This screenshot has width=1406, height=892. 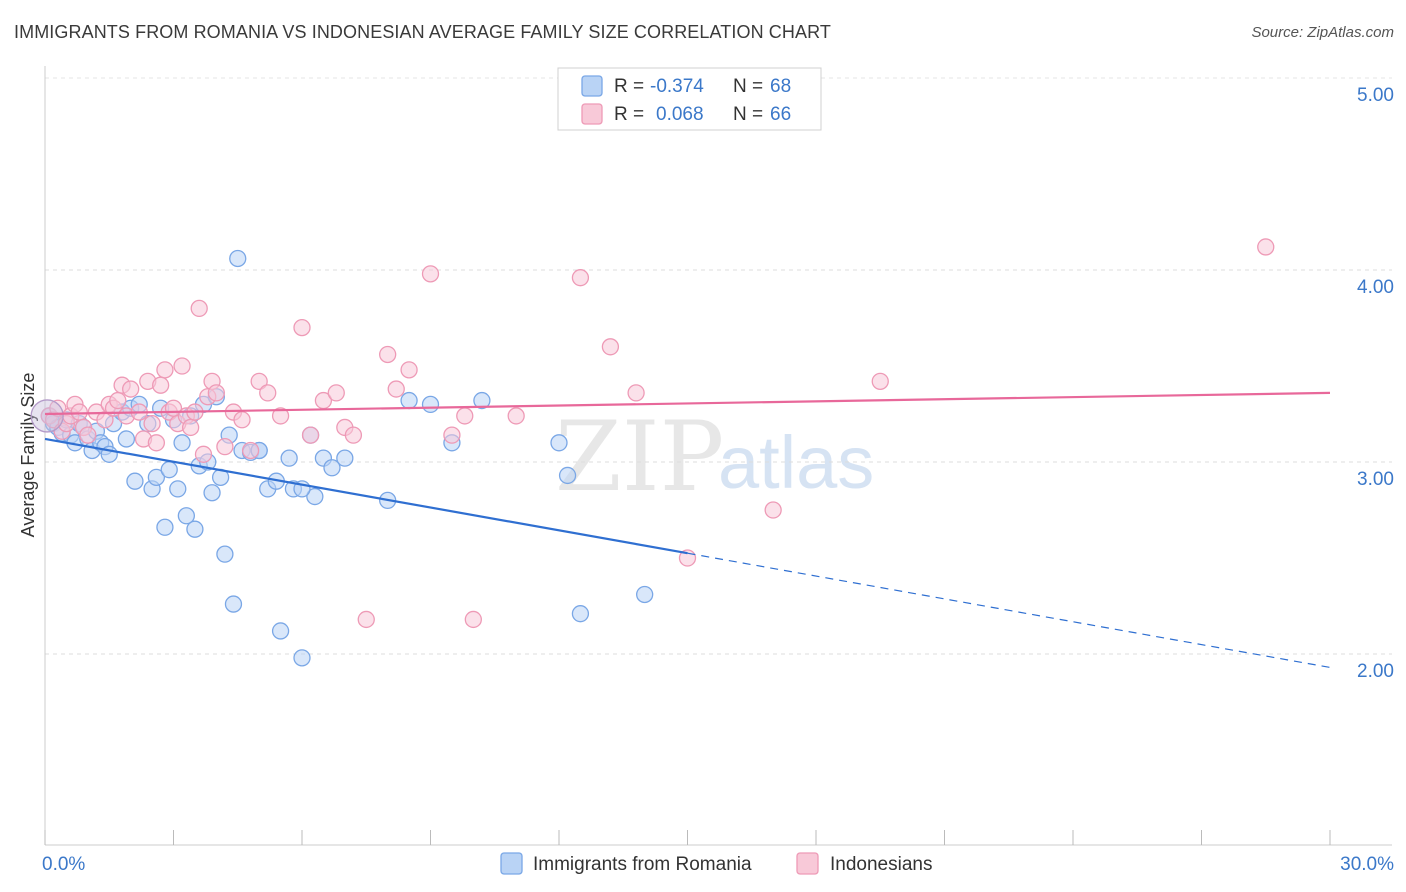 What do you see at coordinates (629, 114) in the screenshot?
I see `legend-r-label-indonesians: R =` at bounding box center [629, 114].